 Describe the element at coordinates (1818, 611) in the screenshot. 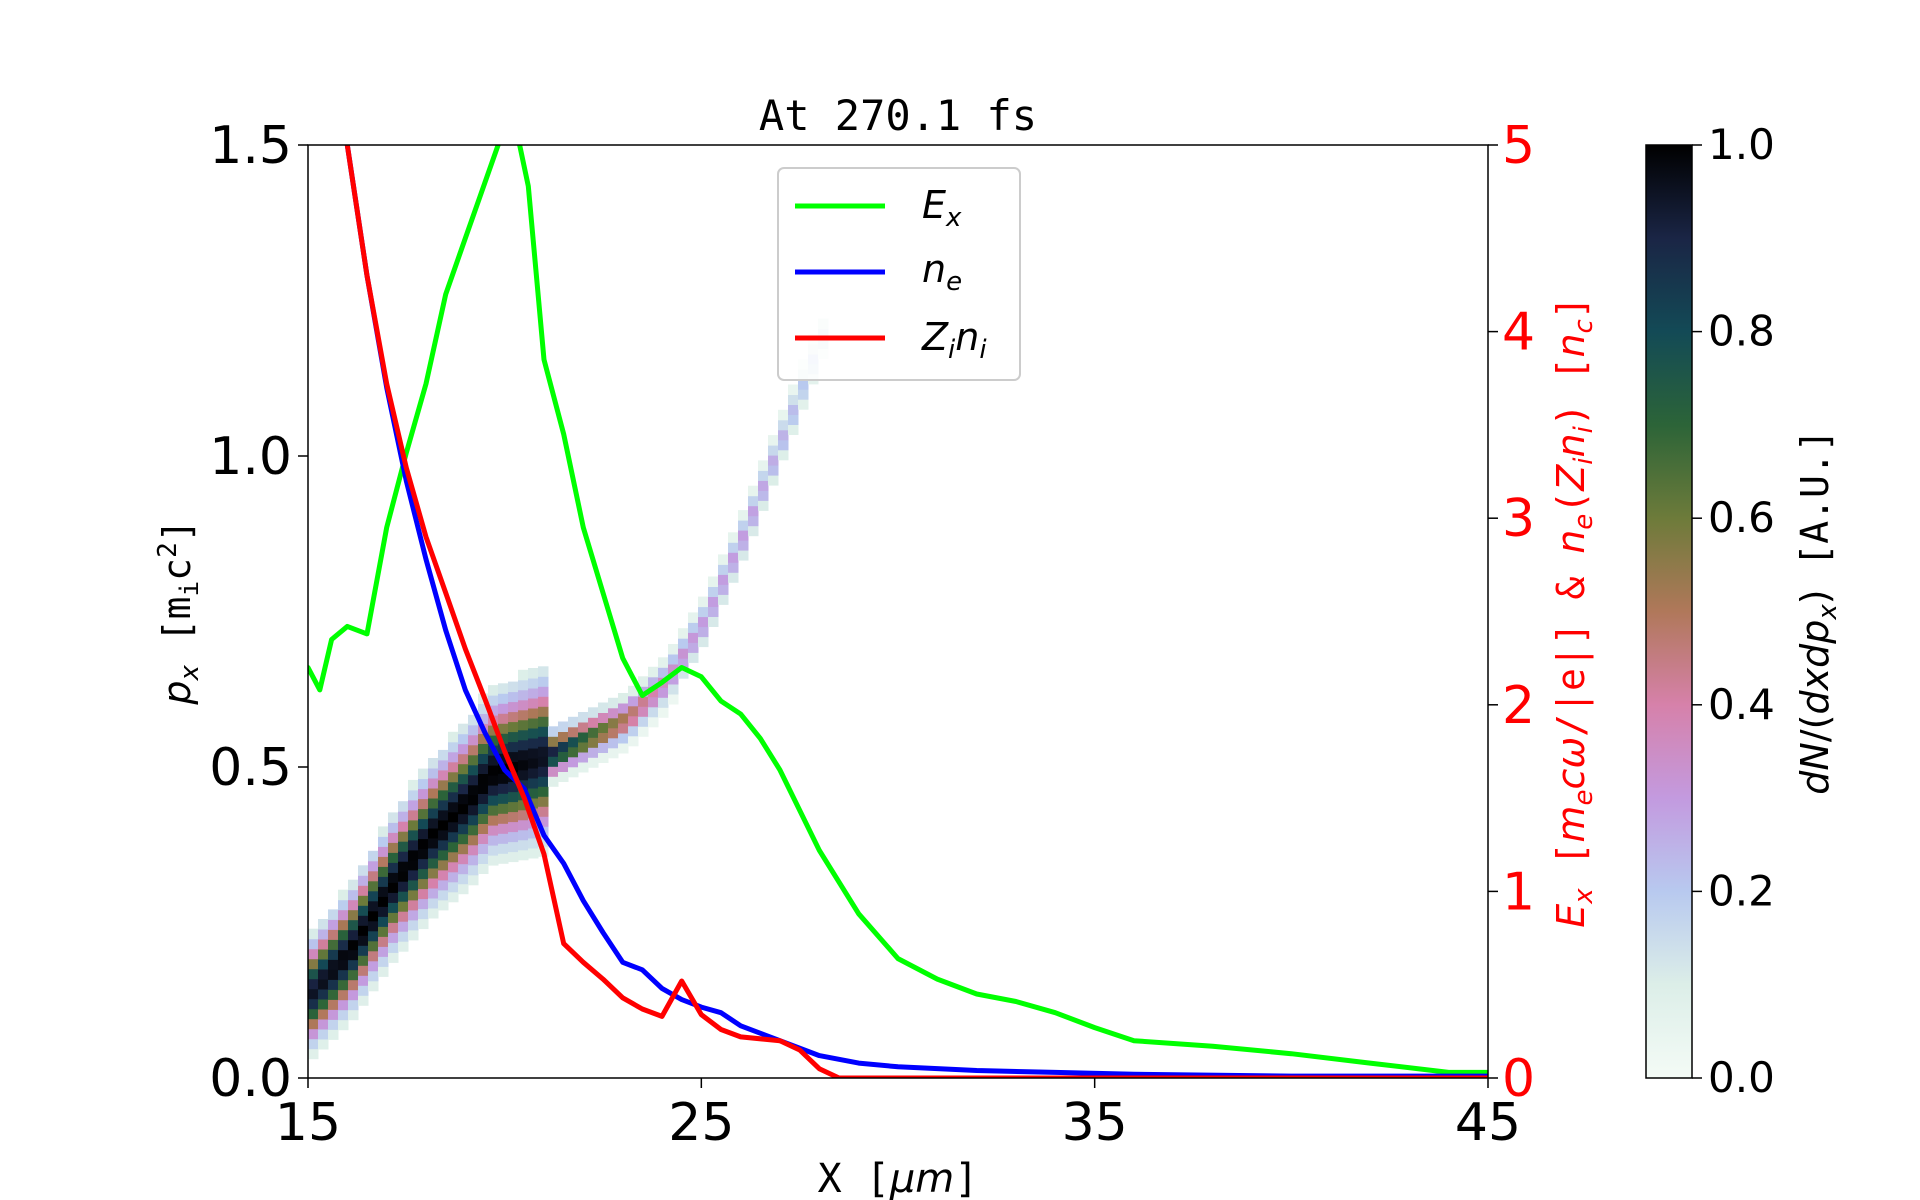

I see `colorbar-label: dN/(dxdpx) [A.U.]` at that location.